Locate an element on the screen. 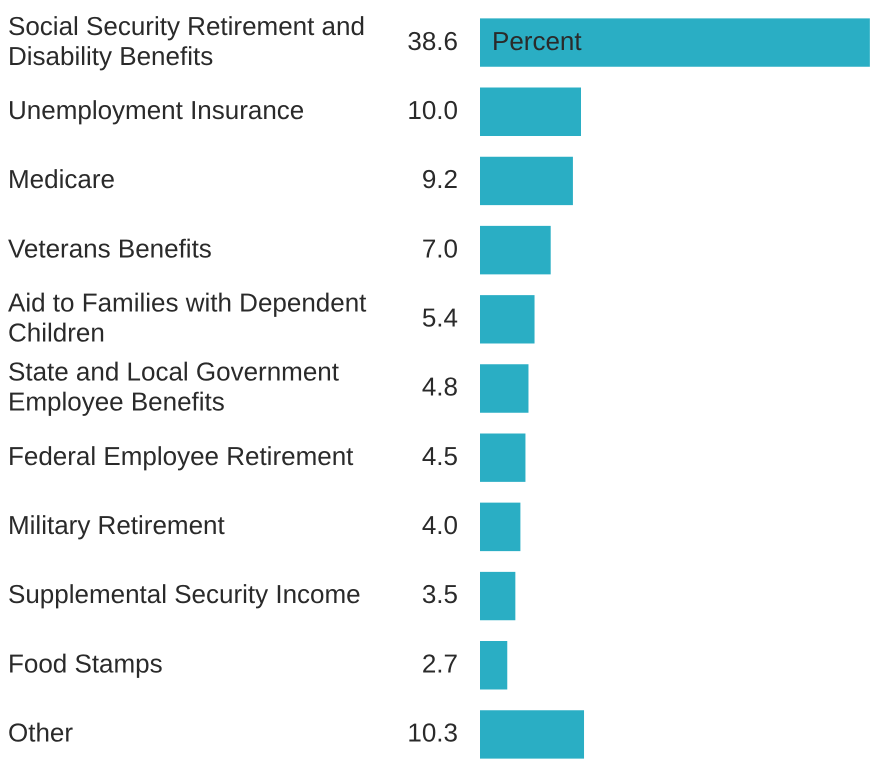  data-label: 4.8 is located at coordinates (440, 387).